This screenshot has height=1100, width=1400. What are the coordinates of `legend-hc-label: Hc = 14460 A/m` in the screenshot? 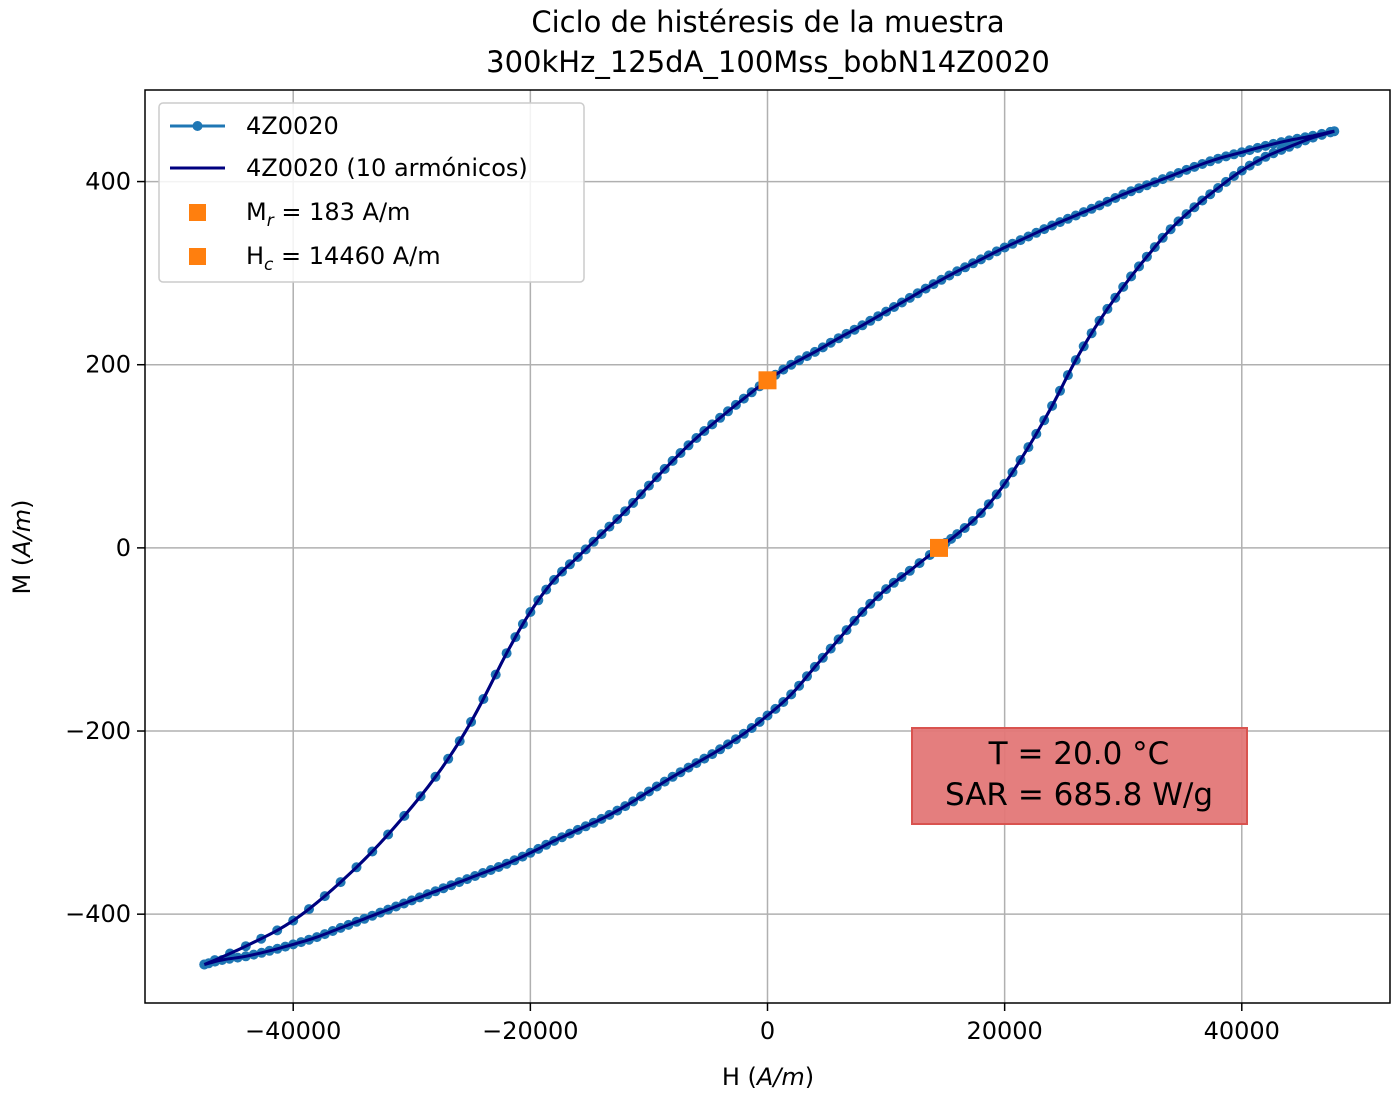 It's located at (343, 258).